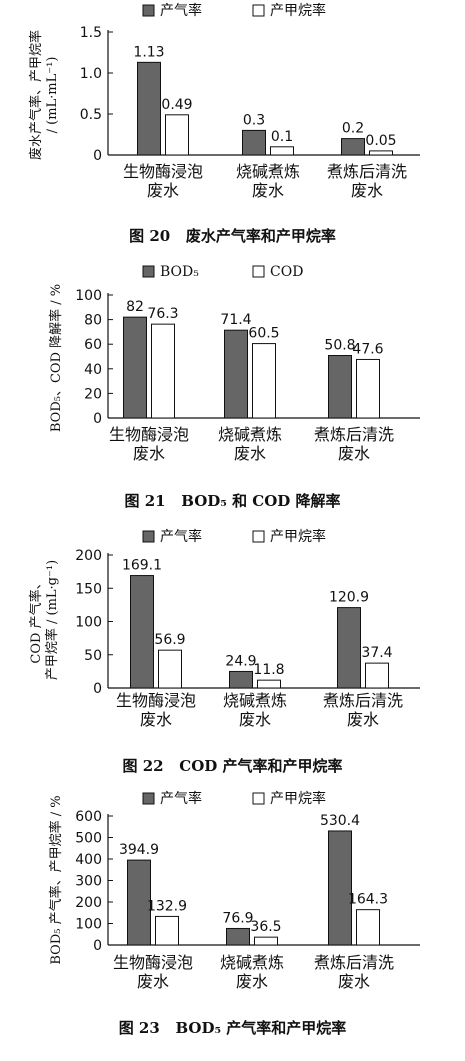 The width and height of the screenshot is (465, 1061). Describe the element at coordinates (282, 137) in the screenshot. I see `data-label: 0.1` at that location.